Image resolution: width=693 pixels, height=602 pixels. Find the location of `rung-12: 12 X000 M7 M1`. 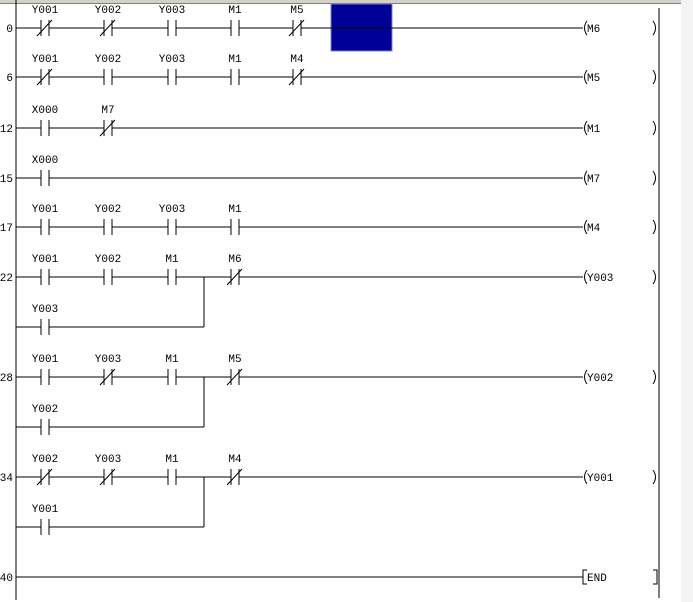

rung-12: 12 X000 M7 M1 is located at coordinates (328, 121).